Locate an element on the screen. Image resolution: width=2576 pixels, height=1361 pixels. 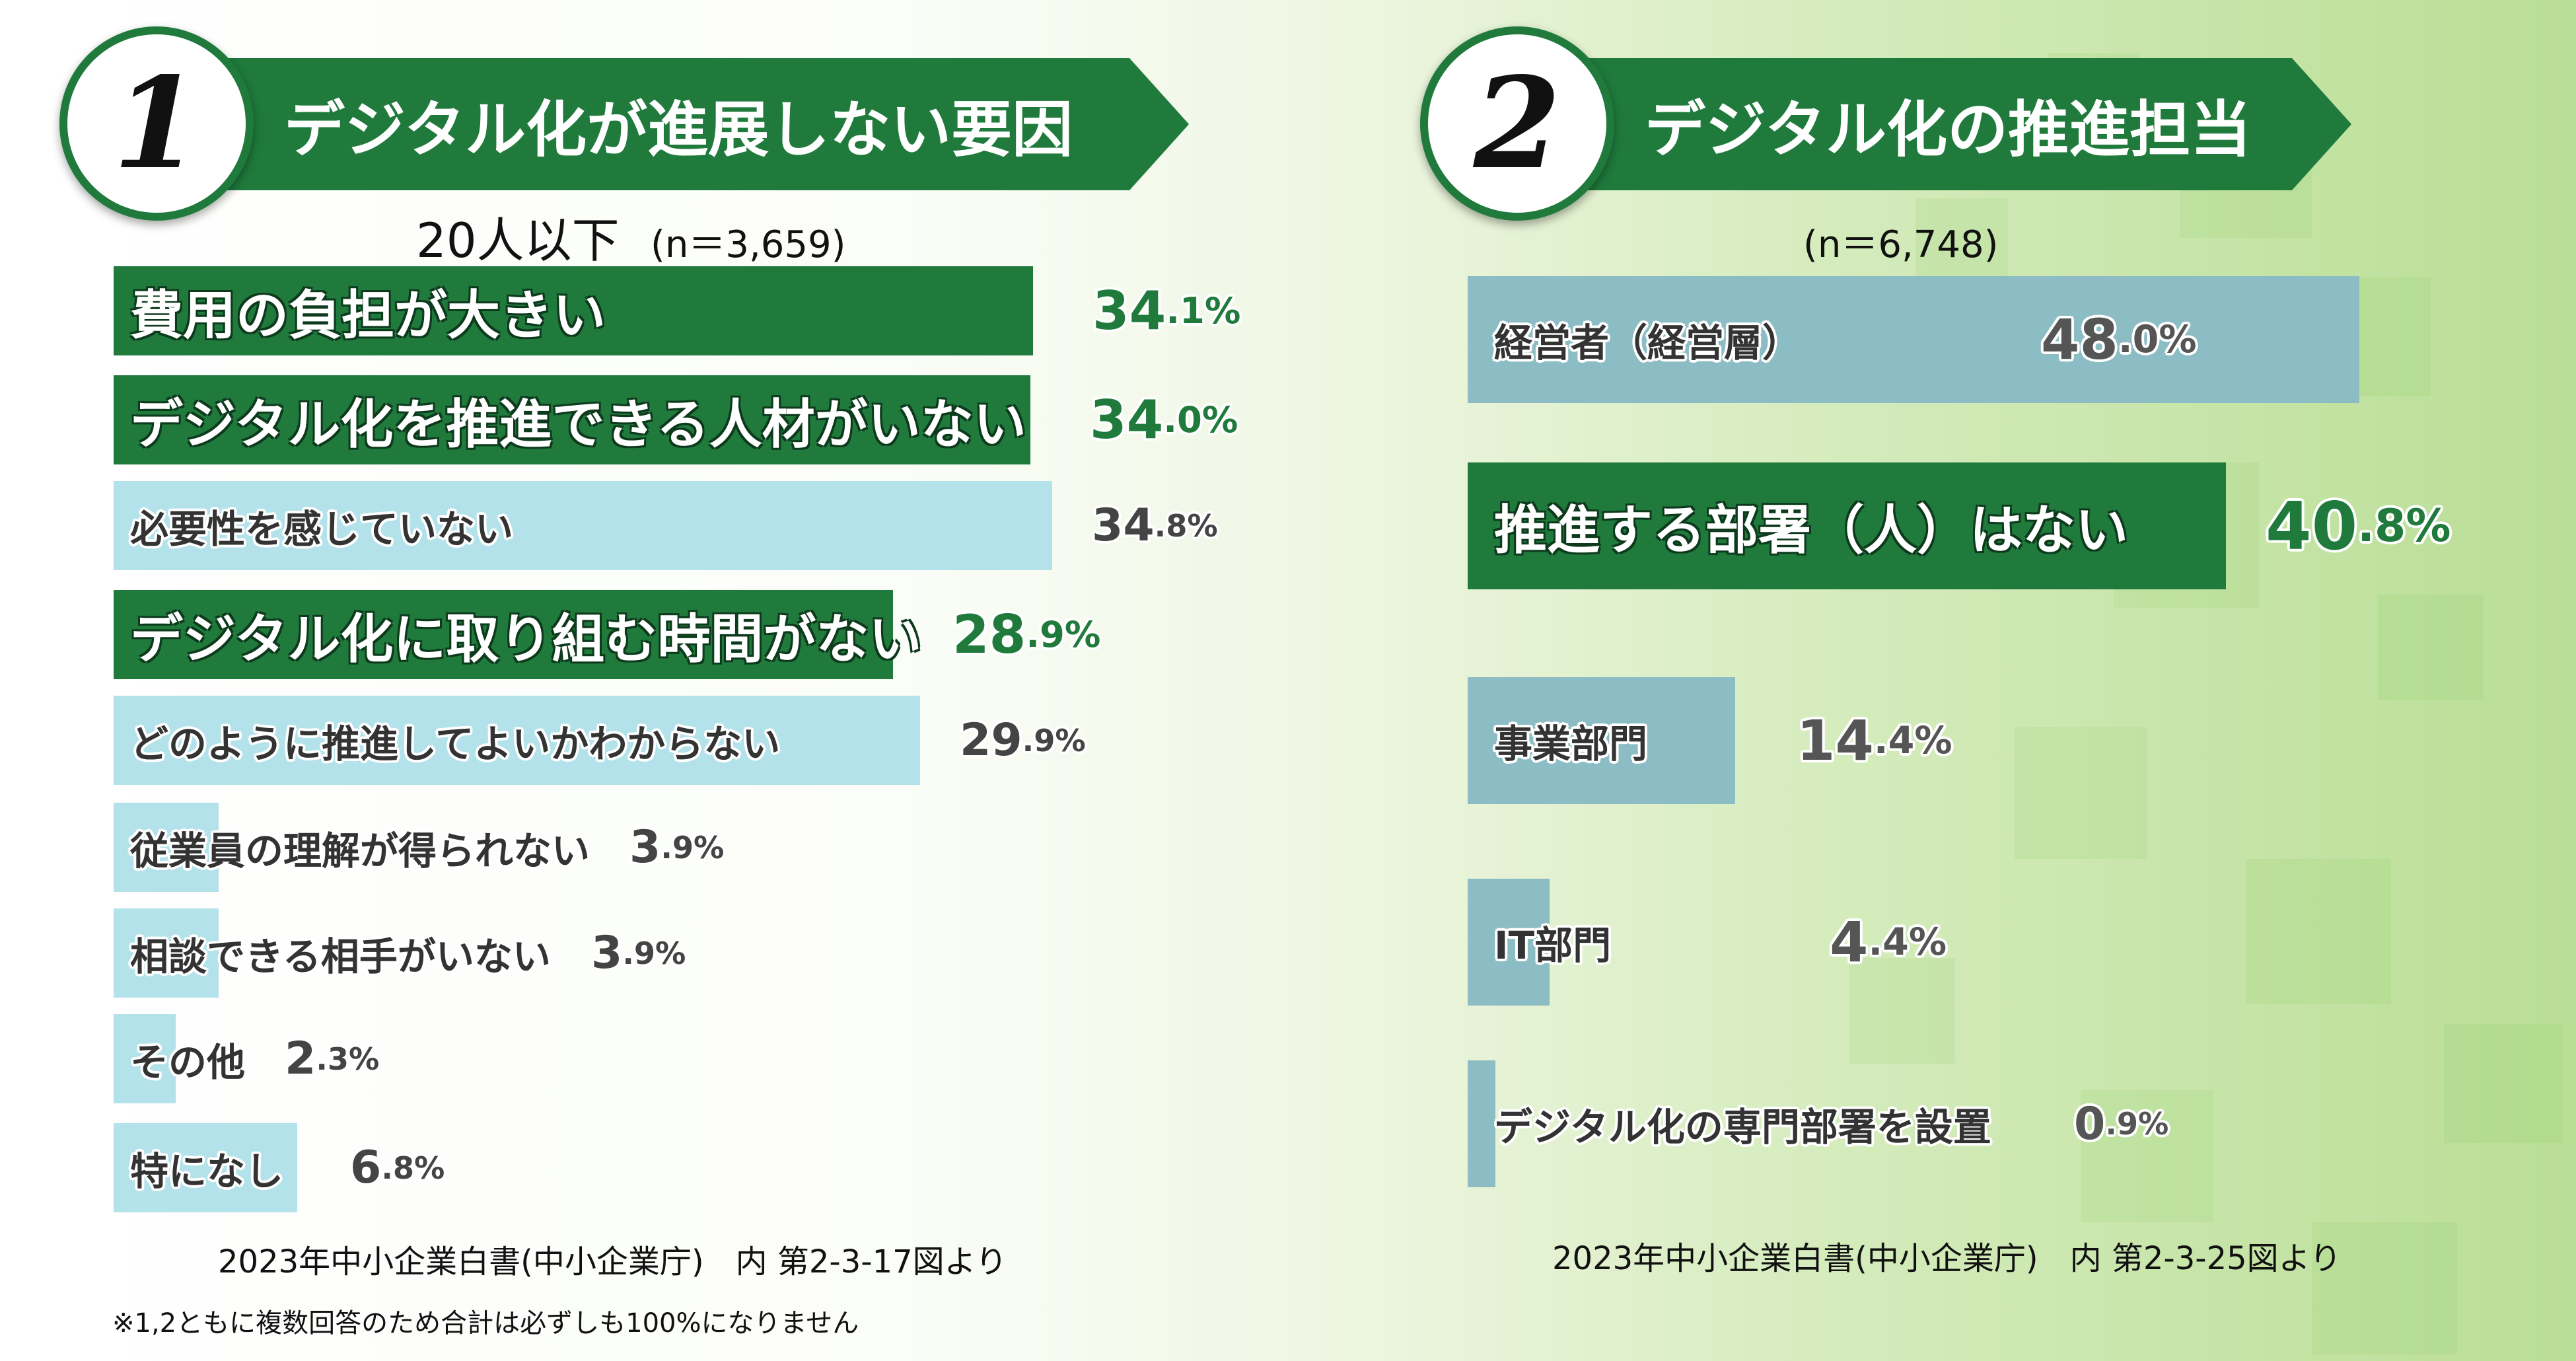
value-label-p1-8: 6.8% is located at coordinates (397, 1168).